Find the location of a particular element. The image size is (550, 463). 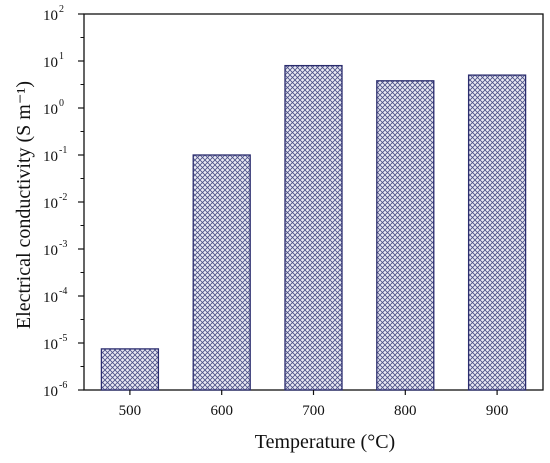

x-axis-ticks: 500 600 700 800 900 is located at coordinates (314, 404).